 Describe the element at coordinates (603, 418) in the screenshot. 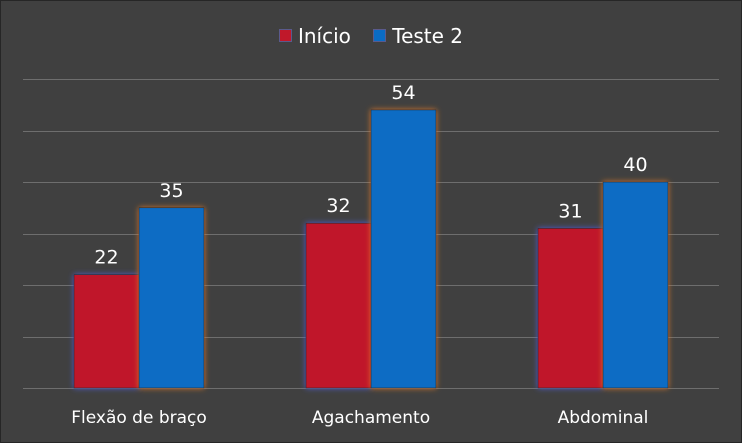

I see `x-tick-label: Abdominal` at that location.